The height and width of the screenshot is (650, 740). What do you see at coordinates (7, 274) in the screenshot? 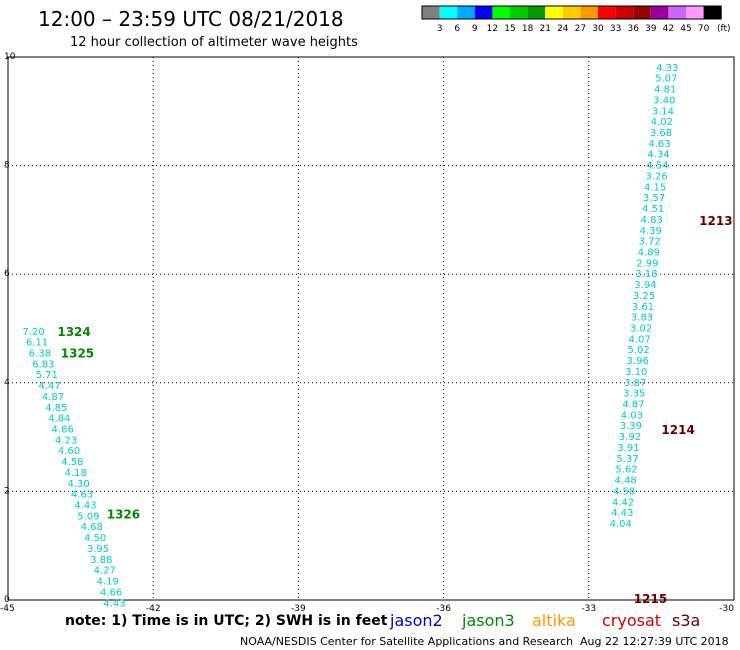
I see `y-tick-label: 6` at bounding box center [7, 274].